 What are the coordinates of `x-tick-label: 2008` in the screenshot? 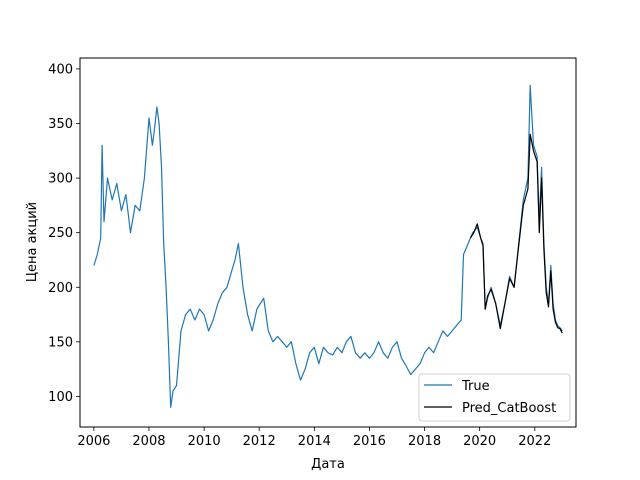 It's located at (148, 441).